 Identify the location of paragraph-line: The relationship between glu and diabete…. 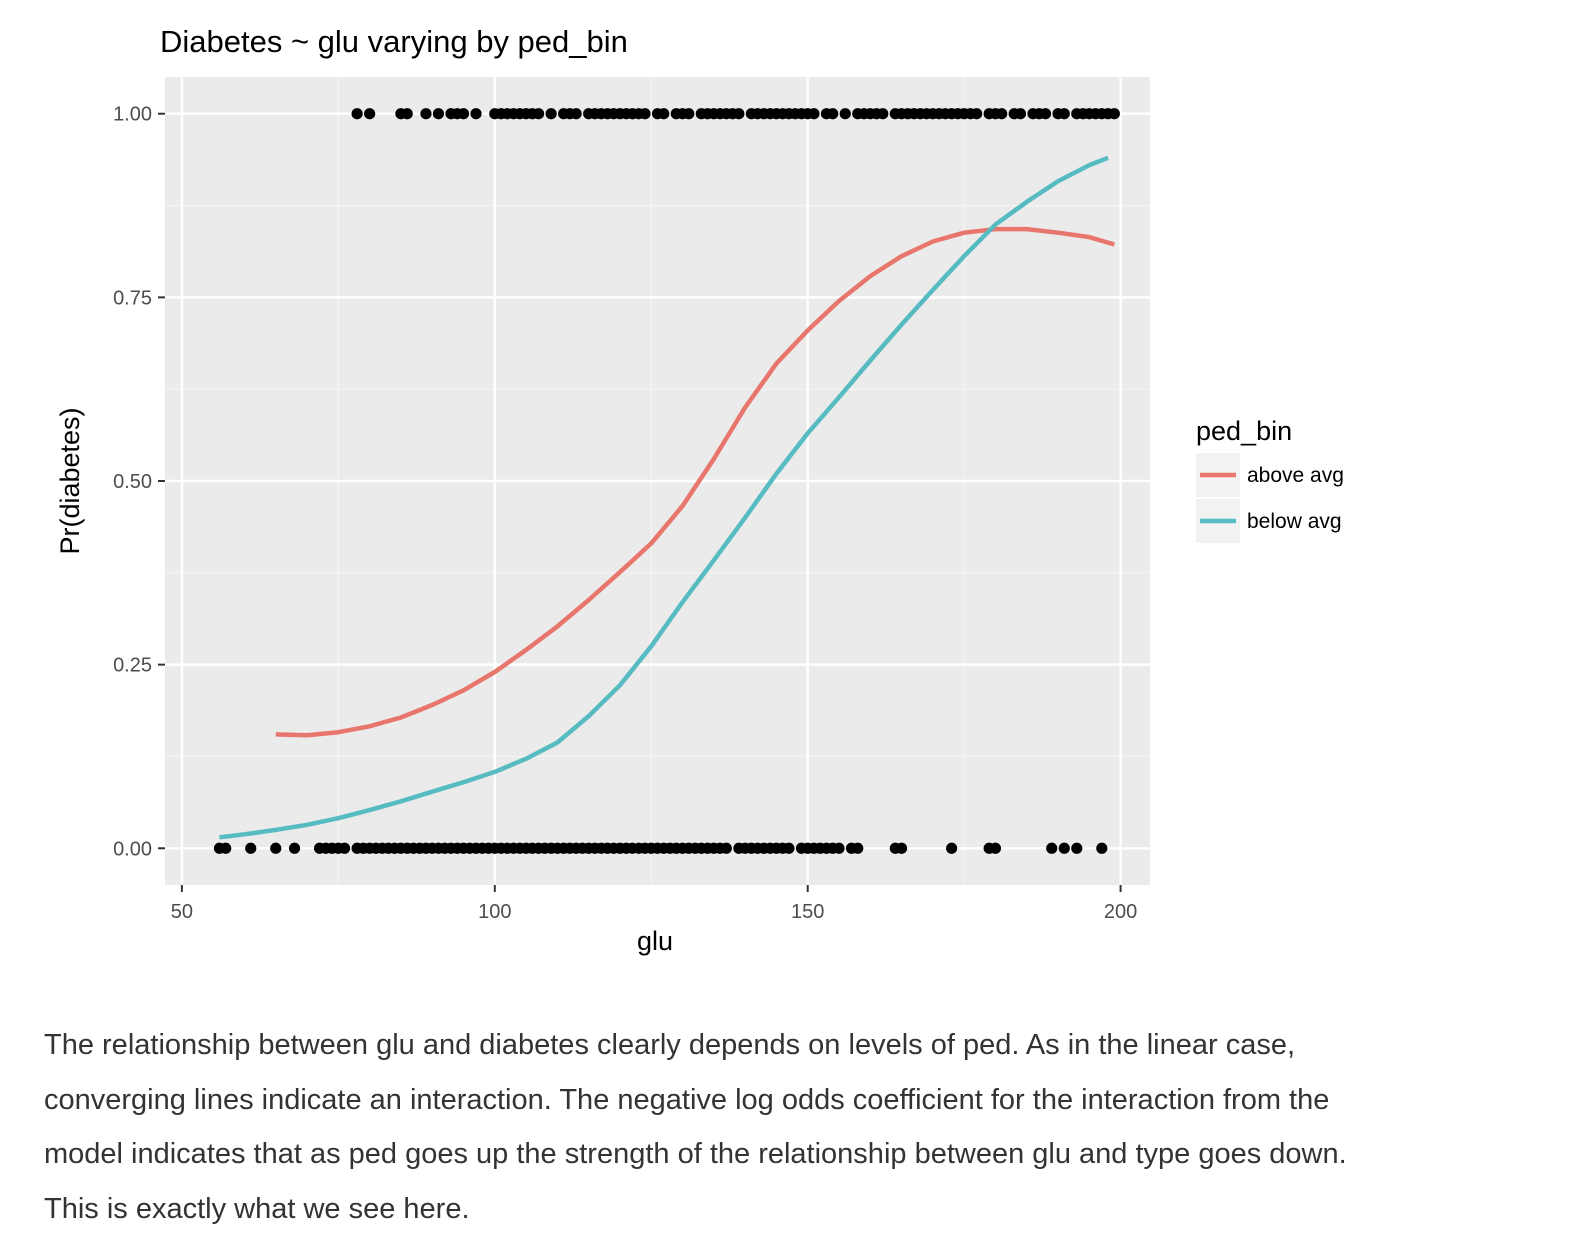
(670, 1045).